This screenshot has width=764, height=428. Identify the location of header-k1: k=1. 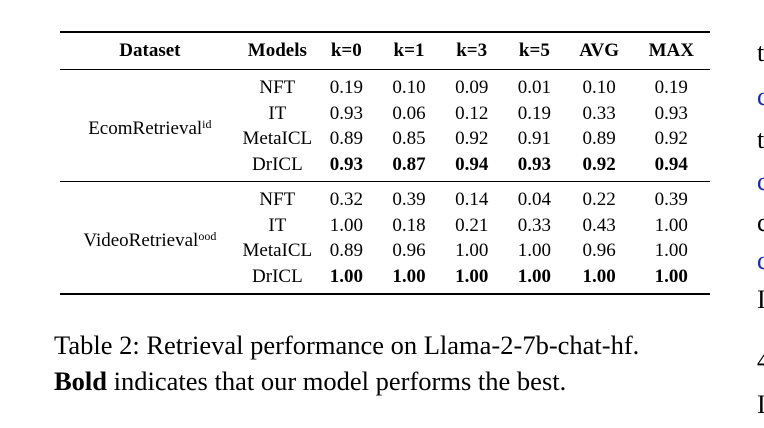
(409, 50).